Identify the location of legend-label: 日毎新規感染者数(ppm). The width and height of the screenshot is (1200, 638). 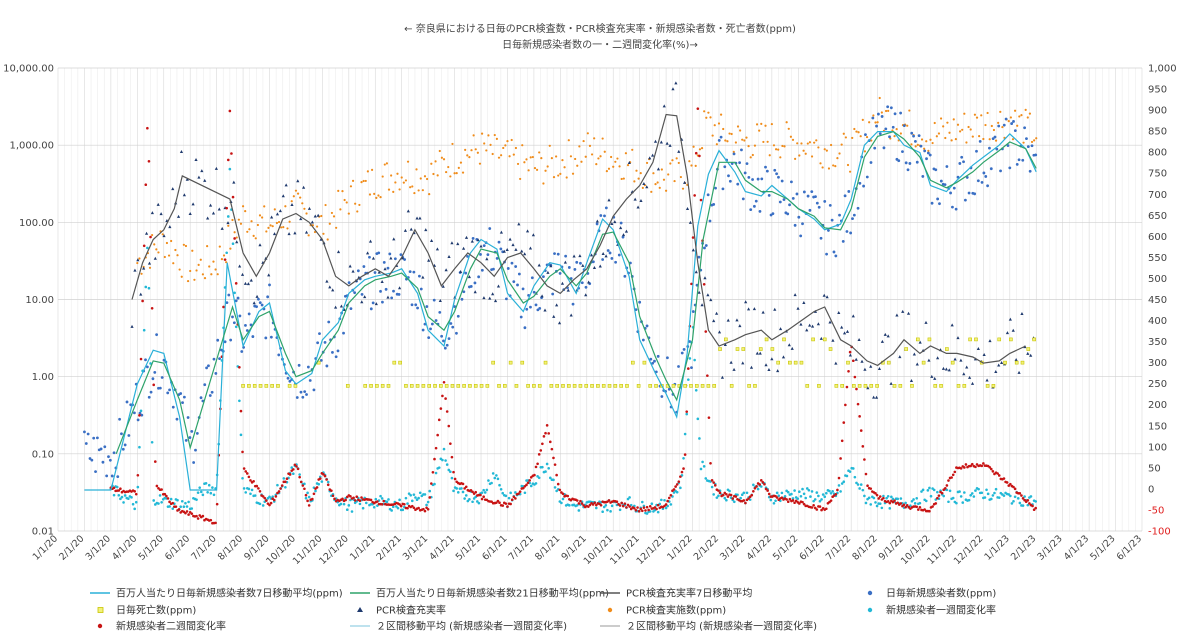
(941, 593).